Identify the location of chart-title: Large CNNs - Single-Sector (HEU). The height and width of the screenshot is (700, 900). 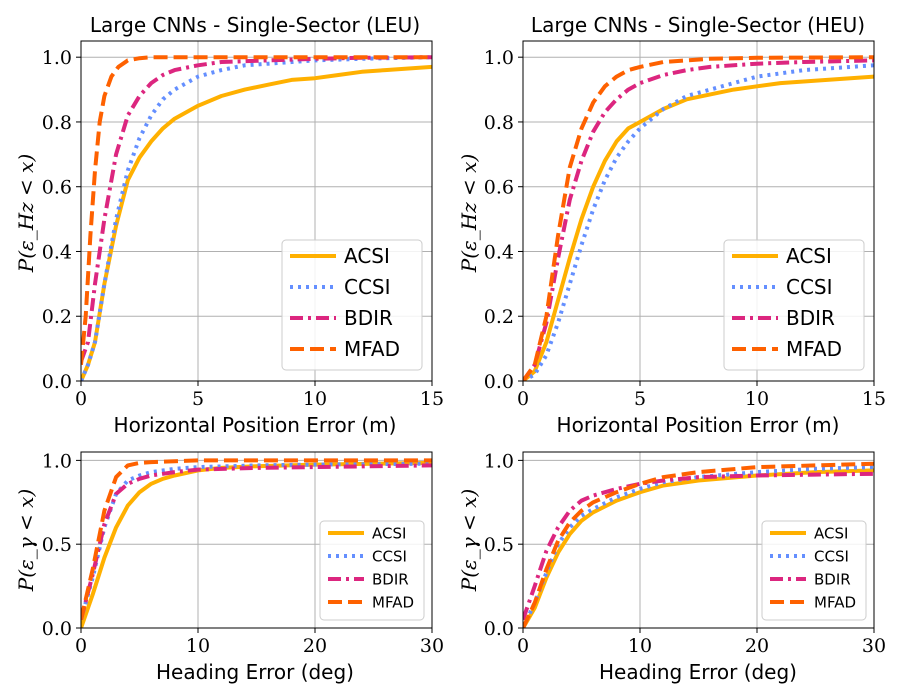
(698, 25).